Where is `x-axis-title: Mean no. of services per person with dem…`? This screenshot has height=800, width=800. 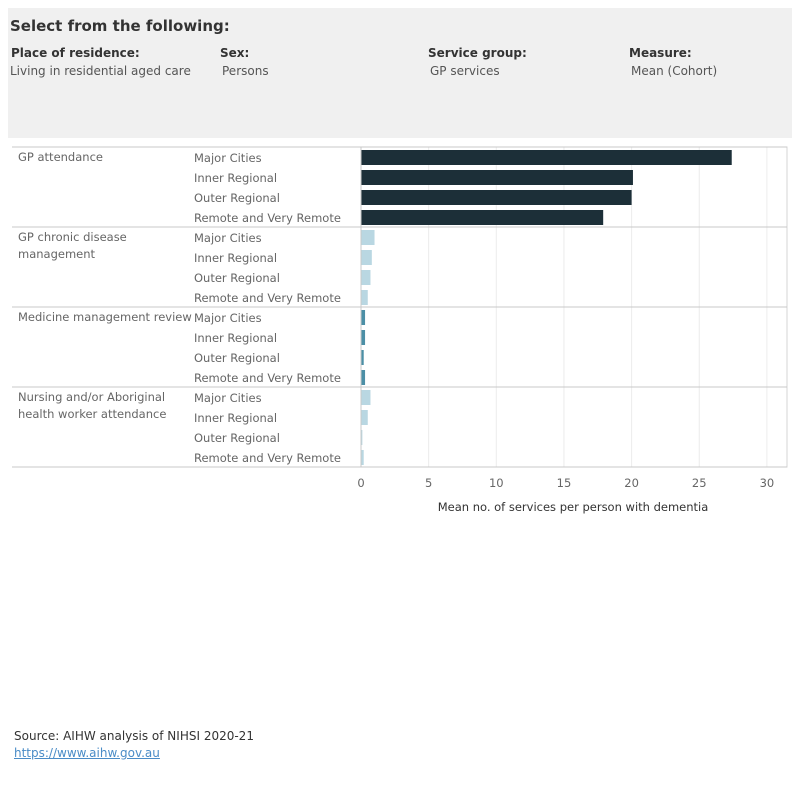 x-axis-title: Mean no. of services per person with dem… is located at coordinates (573, 507).